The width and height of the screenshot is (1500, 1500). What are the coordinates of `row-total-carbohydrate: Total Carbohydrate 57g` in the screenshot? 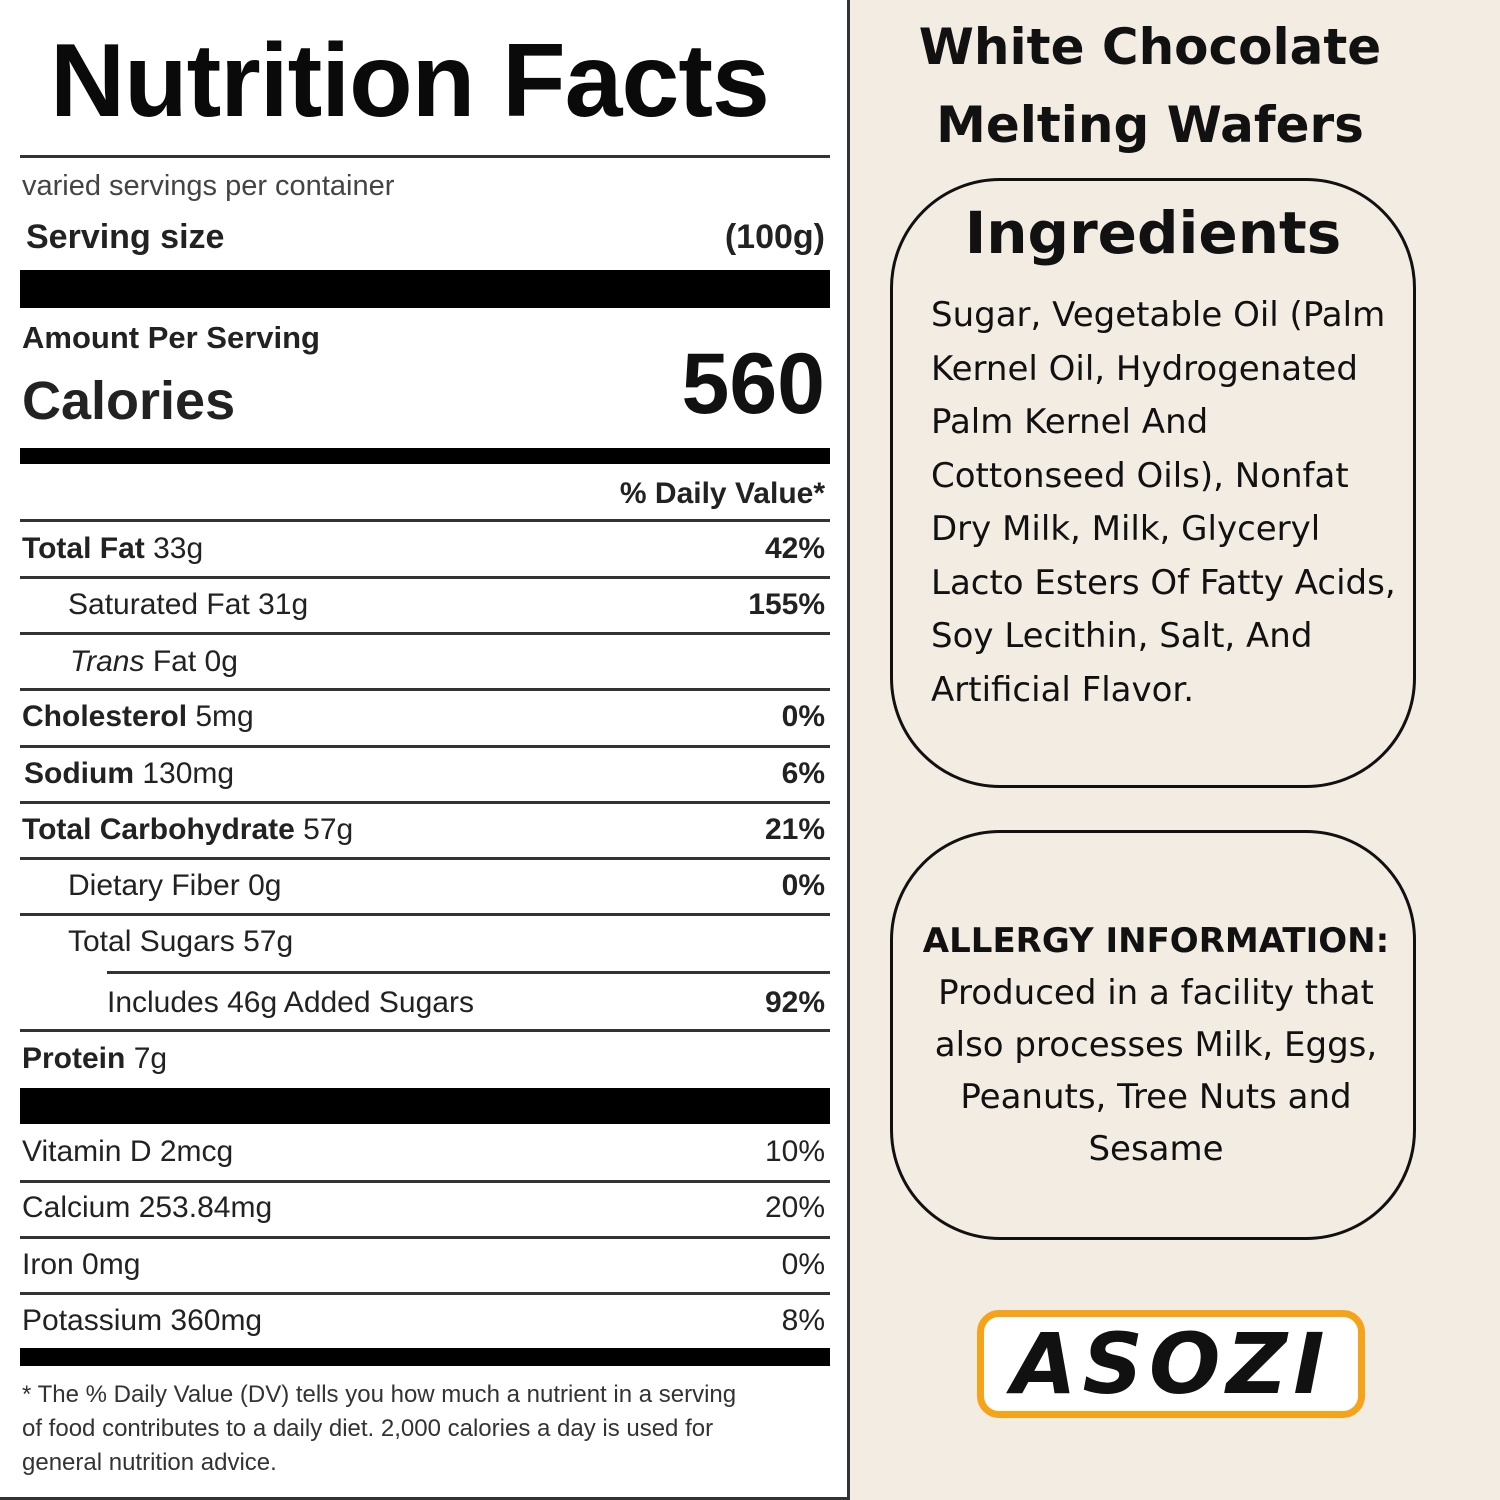 It's located at (188, 829).